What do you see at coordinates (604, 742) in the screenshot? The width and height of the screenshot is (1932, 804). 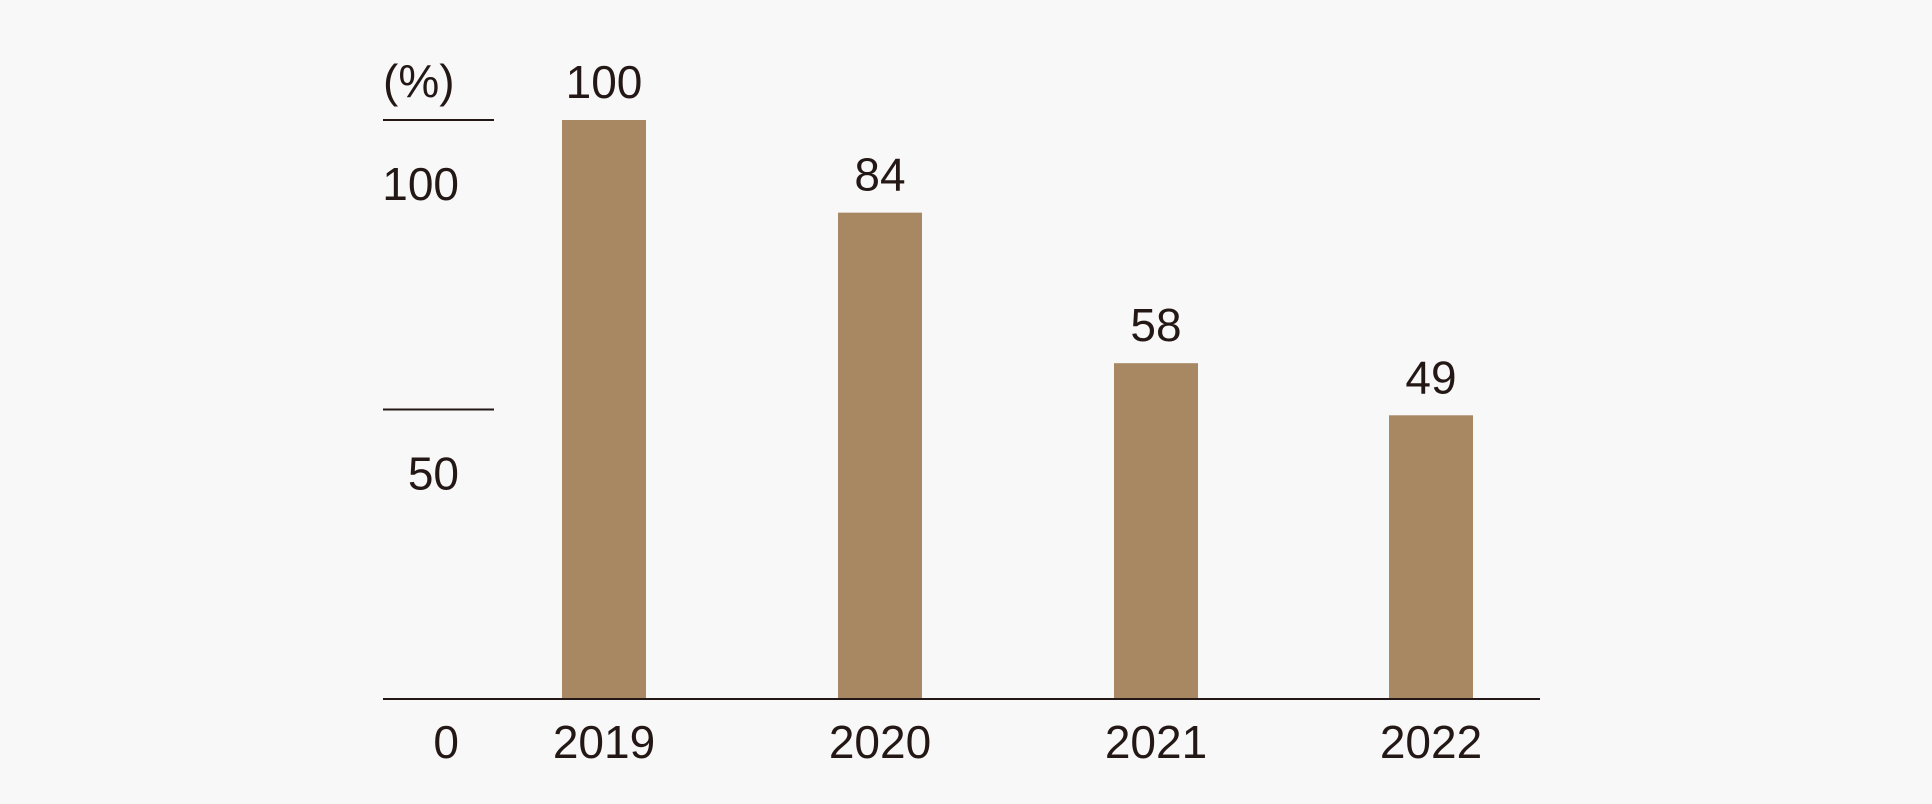 I see `x-tick-label: 2019` at bounding box center [604, 742].